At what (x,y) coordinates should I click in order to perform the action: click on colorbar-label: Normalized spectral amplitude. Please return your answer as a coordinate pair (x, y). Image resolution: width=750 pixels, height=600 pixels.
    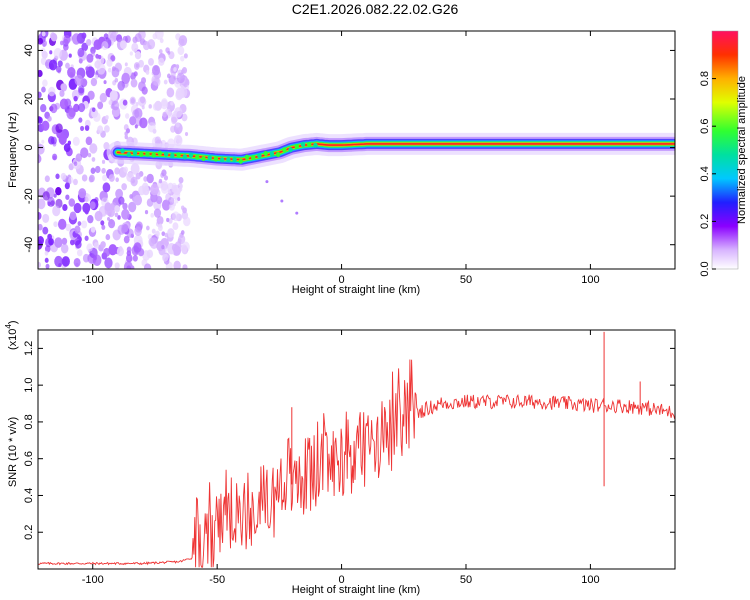
    Looking at the image, I should click on (742, 150).